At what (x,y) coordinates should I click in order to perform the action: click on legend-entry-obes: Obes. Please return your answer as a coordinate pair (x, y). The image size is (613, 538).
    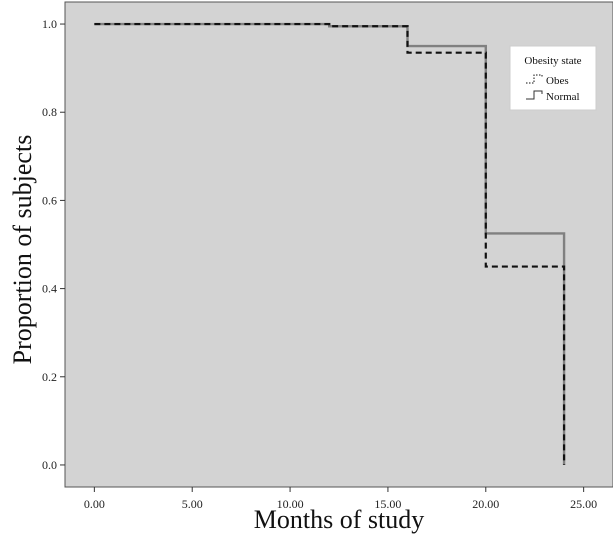
    Looking at the image, I should click on (547, 80).